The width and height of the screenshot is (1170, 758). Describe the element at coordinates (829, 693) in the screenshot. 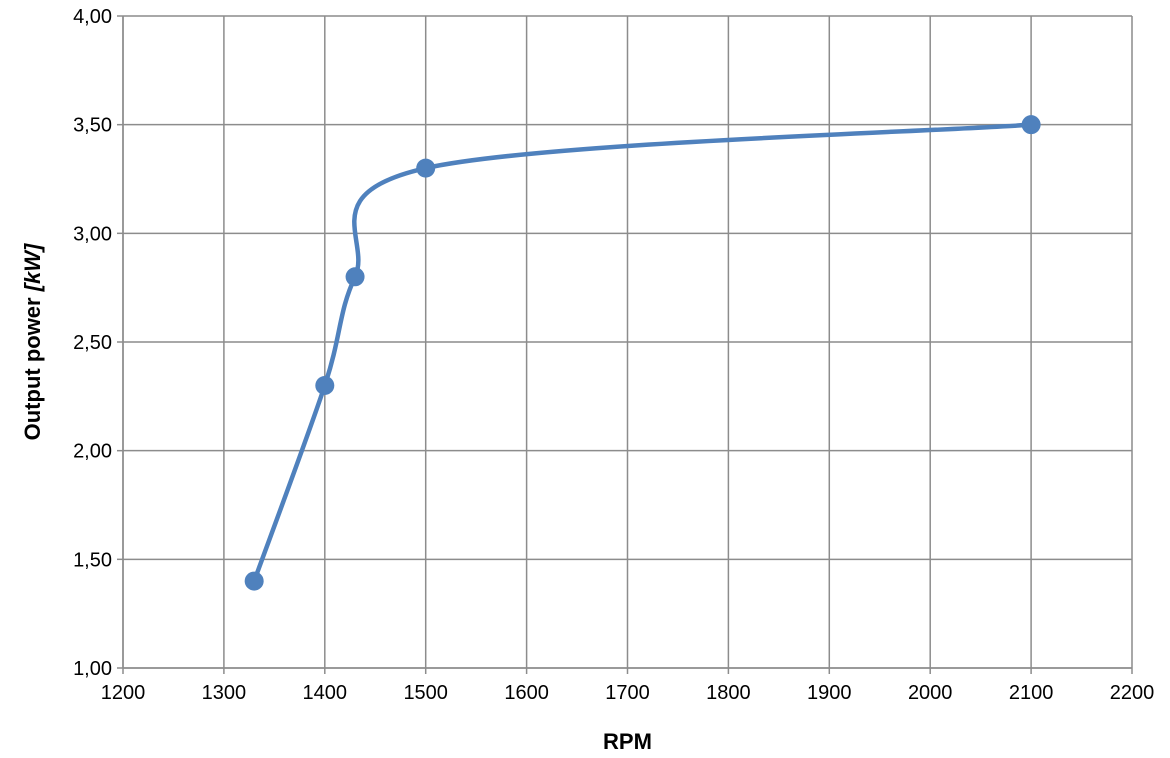

I see `x-tick-label: 1900` at that location.